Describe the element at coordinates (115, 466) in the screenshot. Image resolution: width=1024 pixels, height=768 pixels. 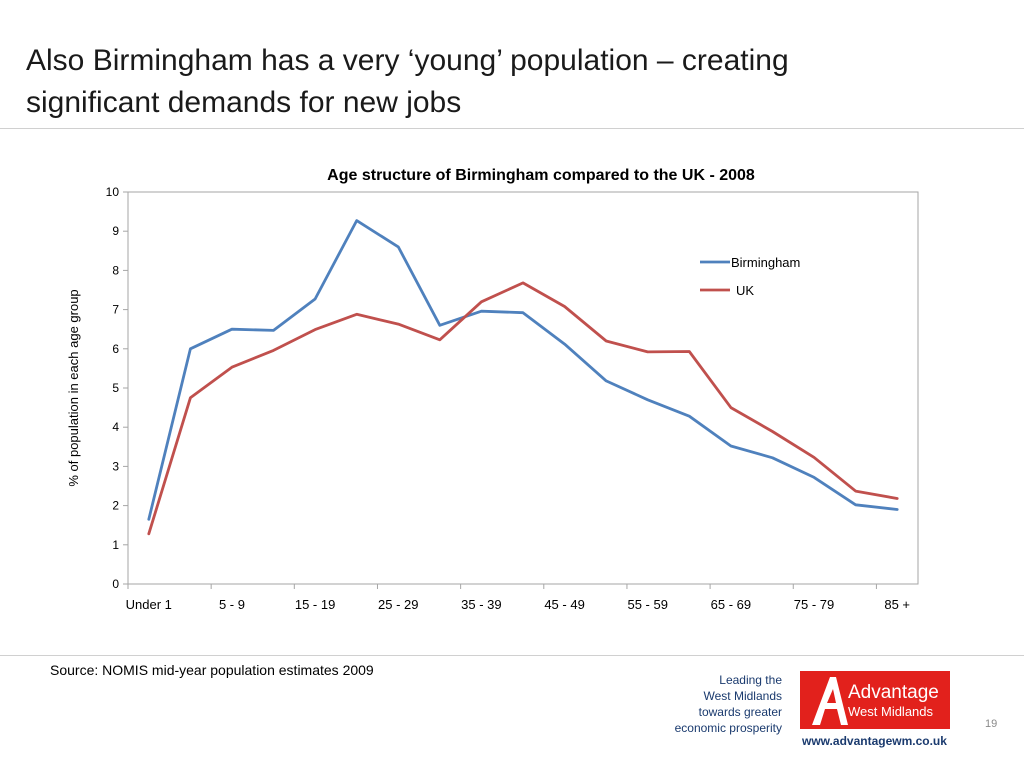
I see `y-tick-label: 3` at that location.